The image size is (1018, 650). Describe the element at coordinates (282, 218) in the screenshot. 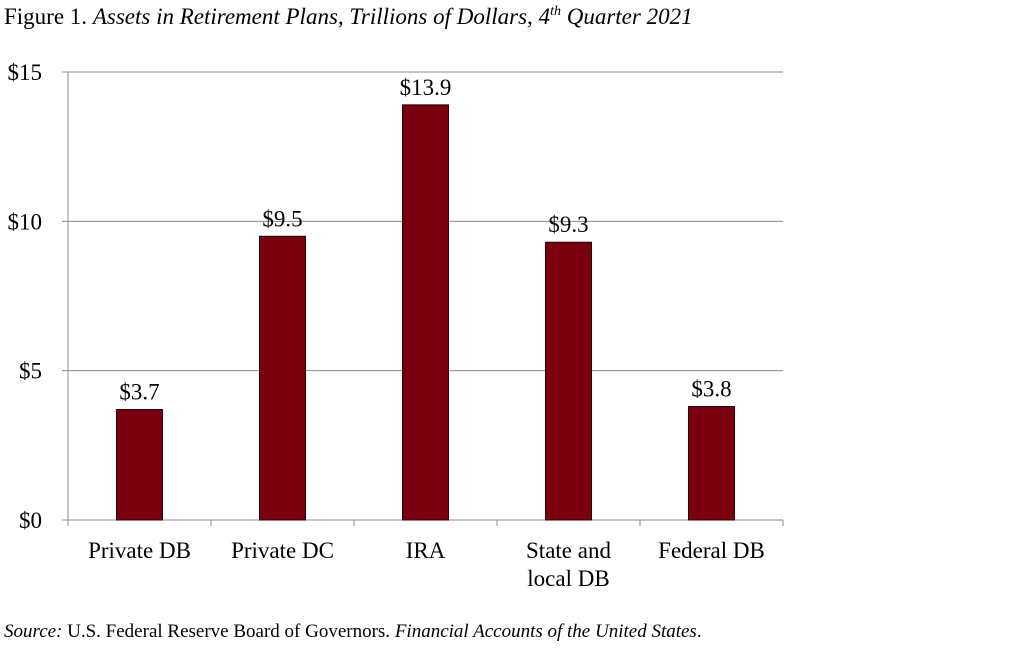

I see `data-label: $9.5` at that location.